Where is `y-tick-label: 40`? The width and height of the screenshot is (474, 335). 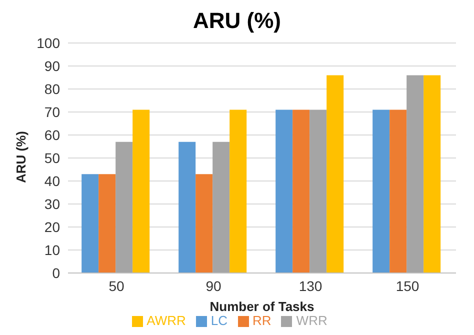
y-tick-label: 40 is located at coordinates (52, 180).